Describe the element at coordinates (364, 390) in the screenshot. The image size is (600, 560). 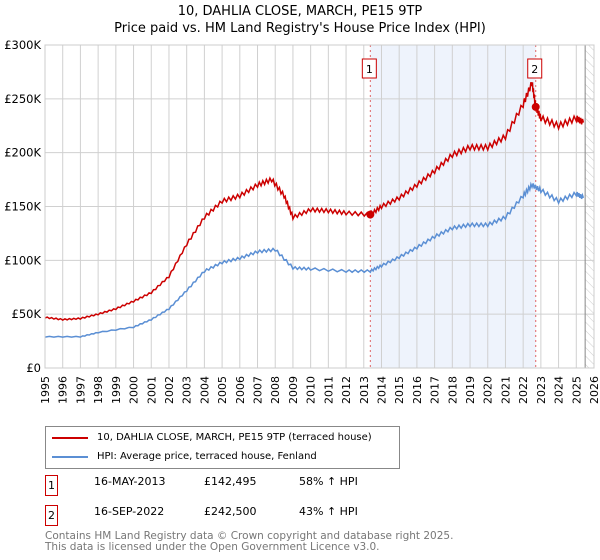
I see `x-tick-label: 2013` at that location.